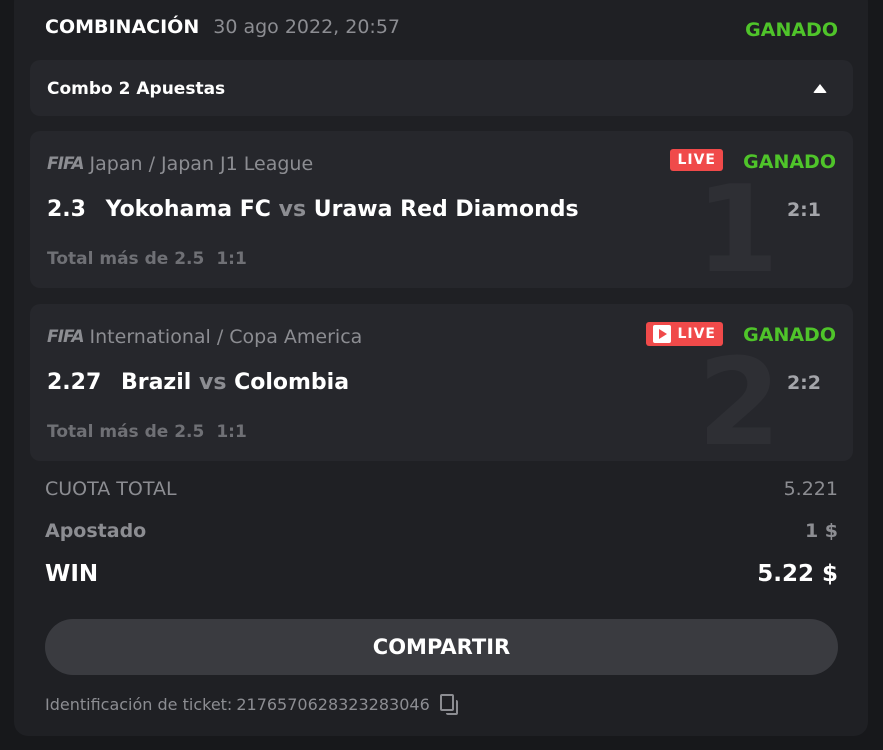  Describe the element at coordinates (441, 88) in the screenshot. I see `combo-toggle: Combo 2 Apuestas` at that location.